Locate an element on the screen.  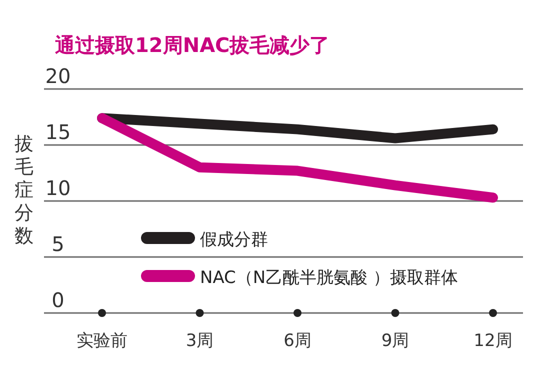
y-tick-label: 5 is located at coordinates (58, 244).